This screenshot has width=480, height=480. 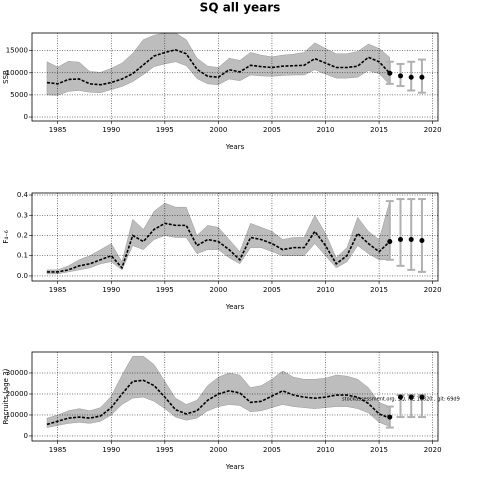 What do you see at coordinates (17, 394) in the screenshot?
I see `y-tick-label: 20000` at bounding box center [17, 394].